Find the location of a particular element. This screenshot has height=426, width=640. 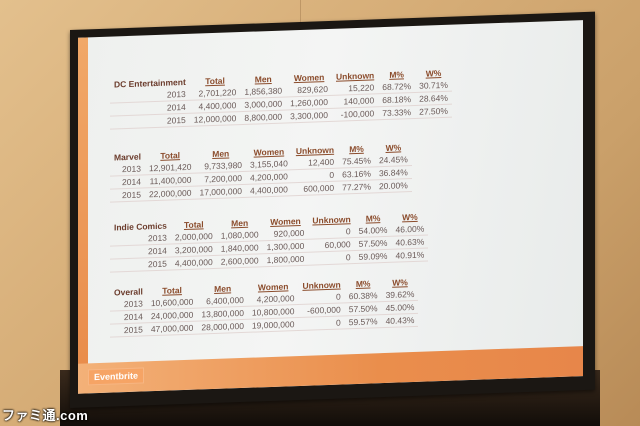

value-cell: 59.09% is located at coordinates (373, 256).